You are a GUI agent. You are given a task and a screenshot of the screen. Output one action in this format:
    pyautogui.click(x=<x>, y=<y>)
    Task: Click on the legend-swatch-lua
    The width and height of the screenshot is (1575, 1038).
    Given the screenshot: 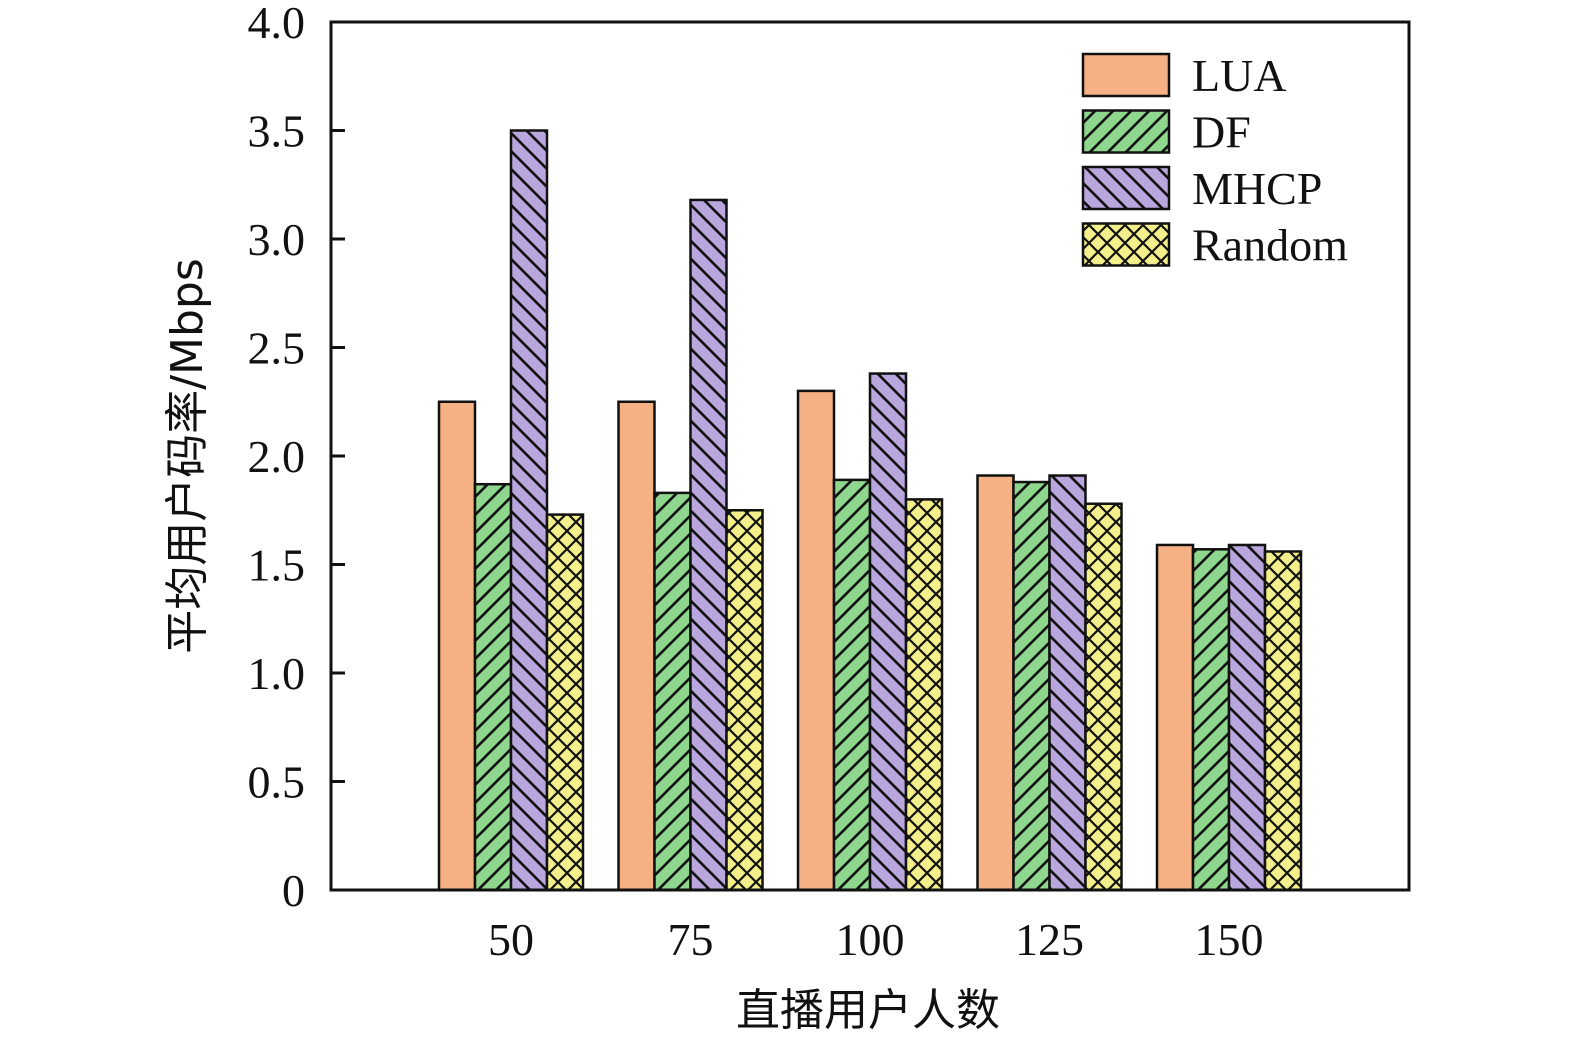 What is the action you would take?
    pyautogui.click(x=1126, y=75)
    